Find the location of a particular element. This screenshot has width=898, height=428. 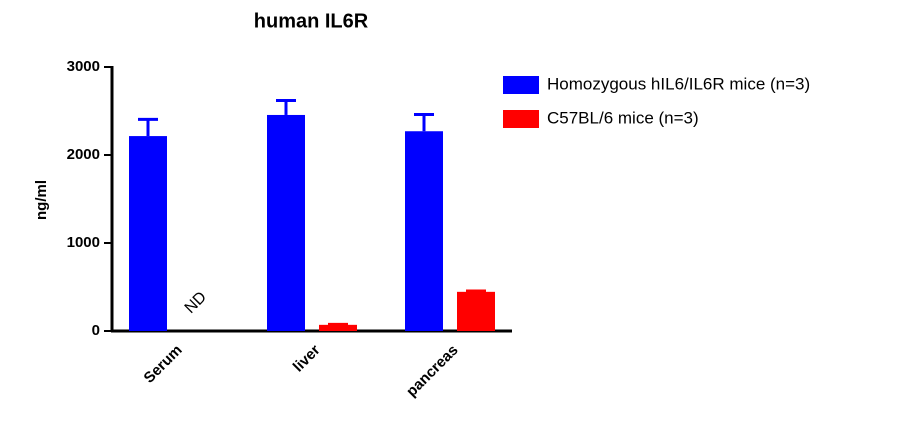

chart-title: human IL6R is located at coordinates (311, 21).